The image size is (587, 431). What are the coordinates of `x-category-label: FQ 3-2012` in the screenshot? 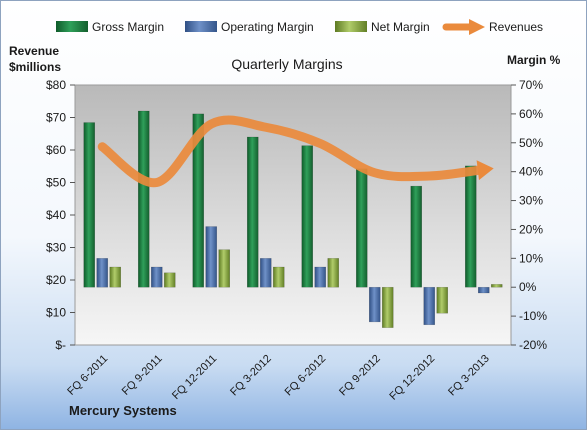 It's located at (251, 376).